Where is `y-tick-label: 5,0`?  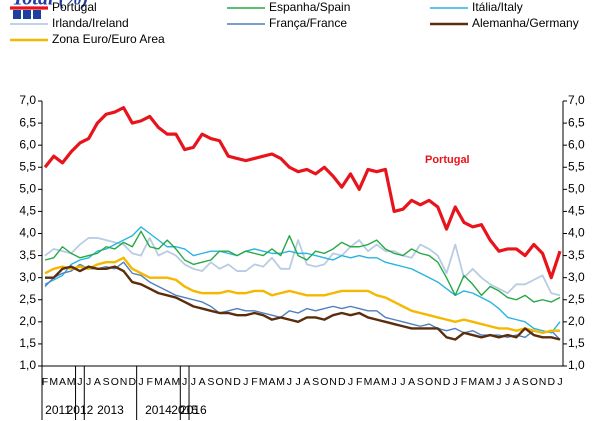 y-tick-label: 5,0 is located at coordinates (27, 189).